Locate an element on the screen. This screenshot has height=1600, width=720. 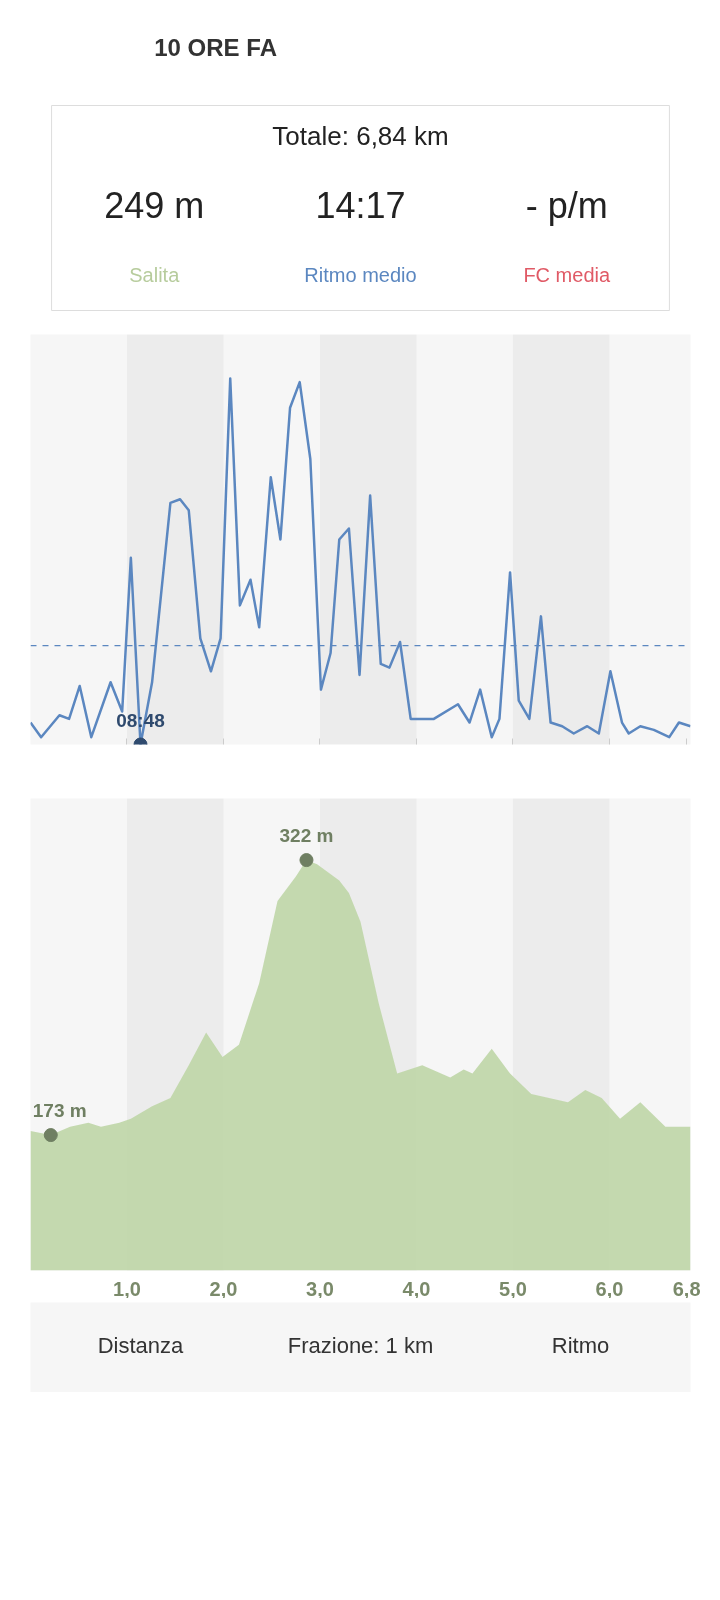
text: Frazione: 1 km is located at coordinates (360, 1345).